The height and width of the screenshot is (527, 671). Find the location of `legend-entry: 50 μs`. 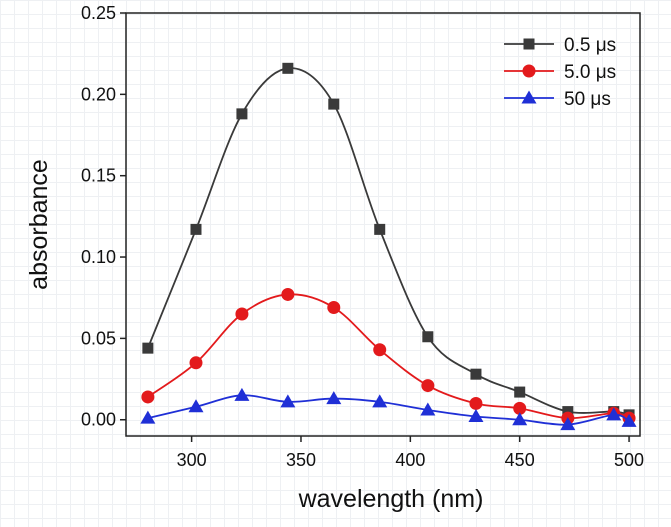

legend-entry: 50 μs is located at coordinates (557, 99).